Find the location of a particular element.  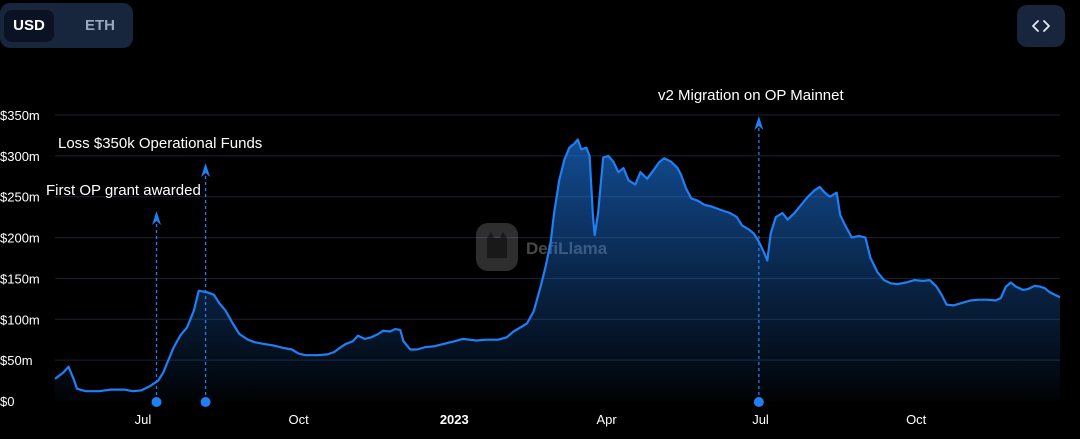

y-tick-label: $200m is located at coordinates (20, 238).